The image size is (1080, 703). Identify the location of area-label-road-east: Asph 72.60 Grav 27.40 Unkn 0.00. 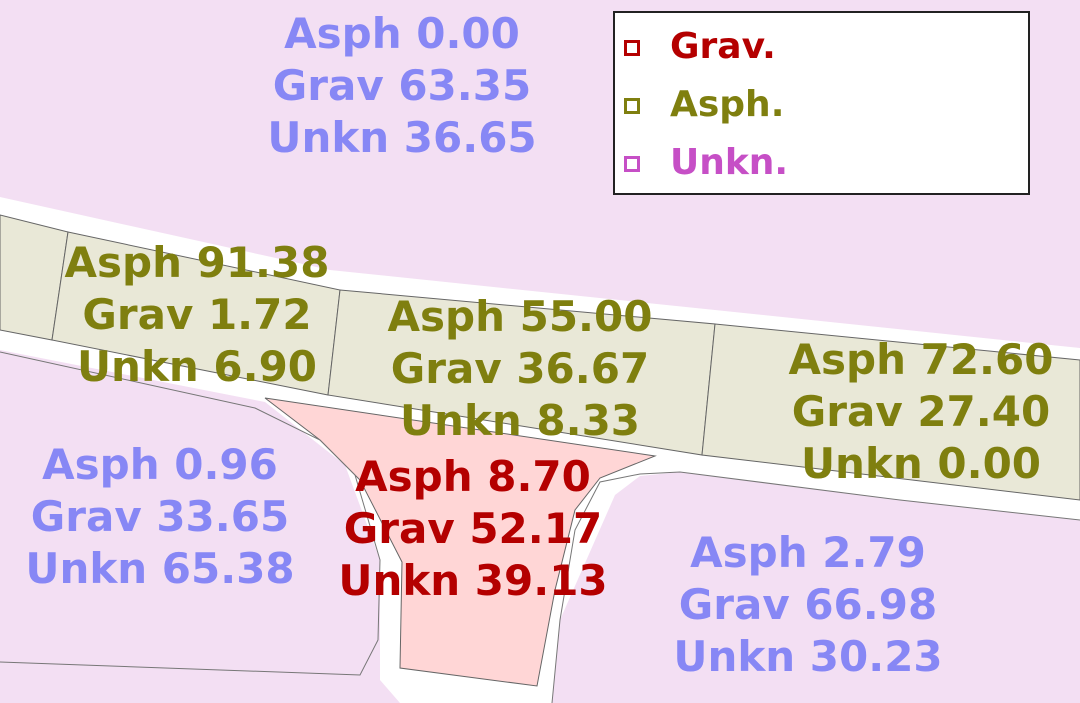
(921, 412).